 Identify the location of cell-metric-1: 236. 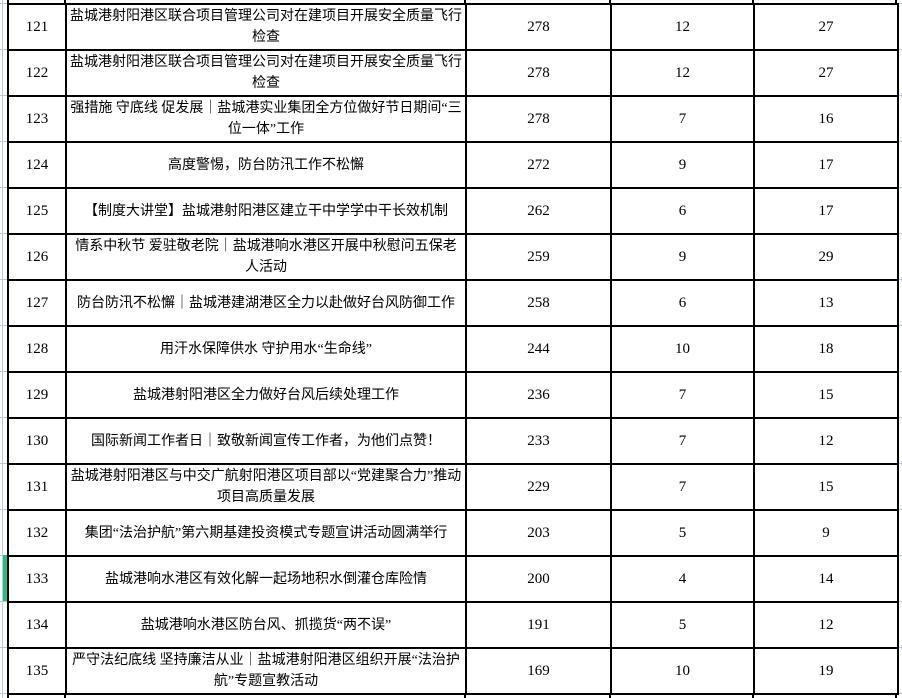
(538, 395).